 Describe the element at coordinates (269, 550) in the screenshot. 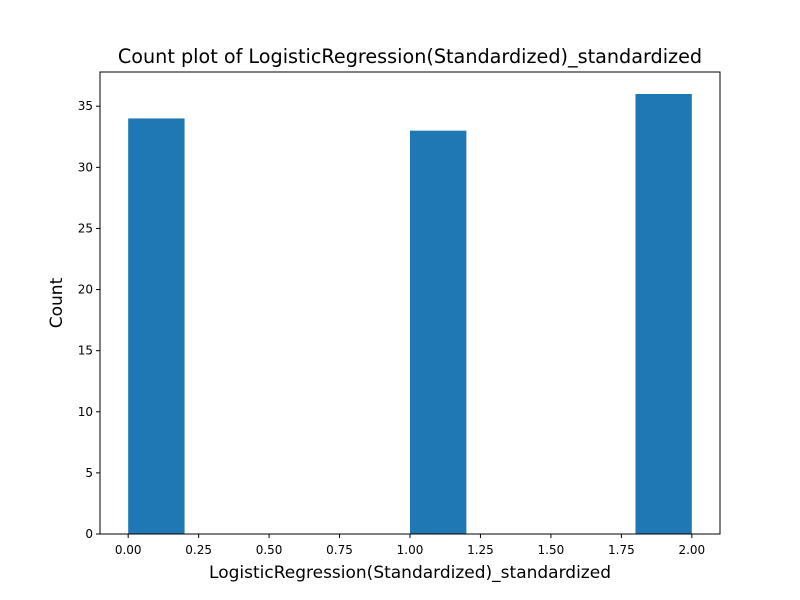

I see `x-tick-label-2: 0.50` at that location.